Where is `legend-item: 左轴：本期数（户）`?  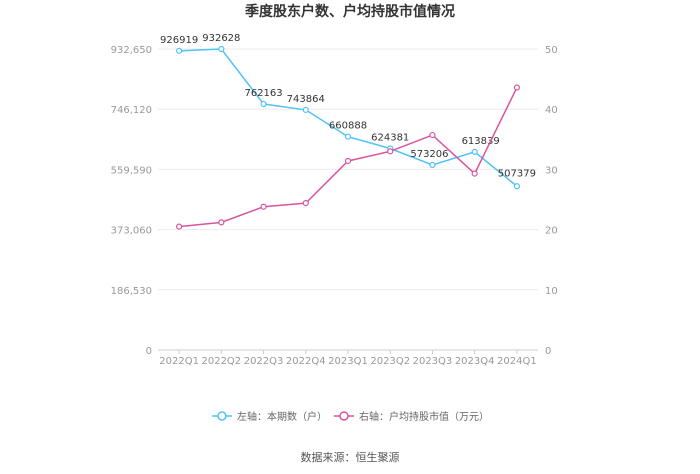
legend-item: 左轴：本期数（户） is located at coordinates (269, 416).